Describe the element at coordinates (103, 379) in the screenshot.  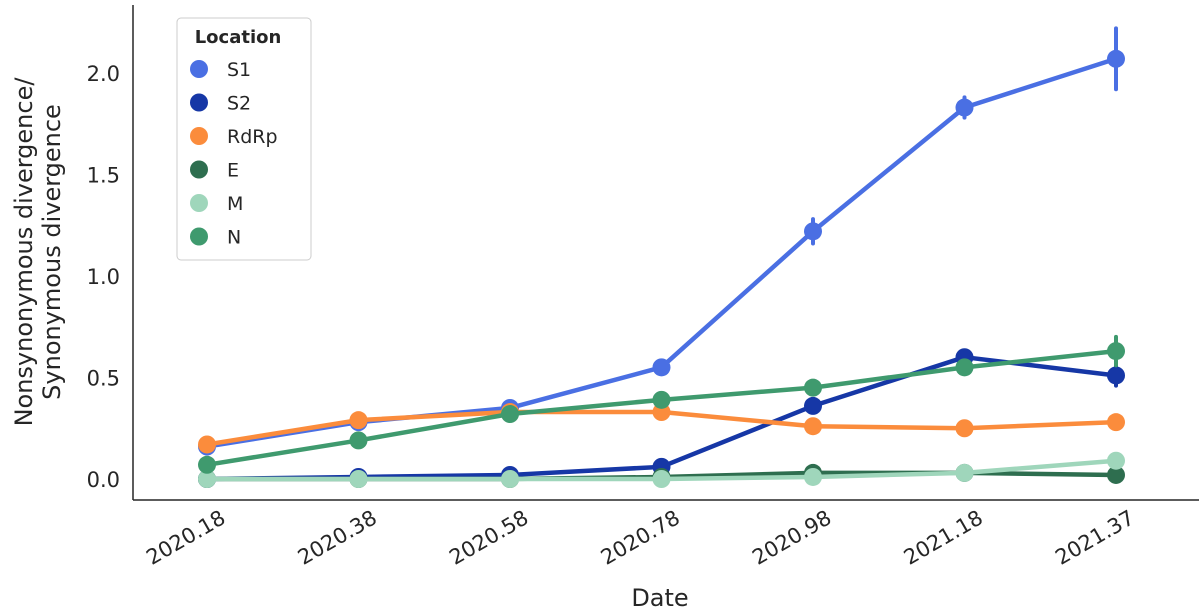
I see `y-tick-label: 0.5` at that location.